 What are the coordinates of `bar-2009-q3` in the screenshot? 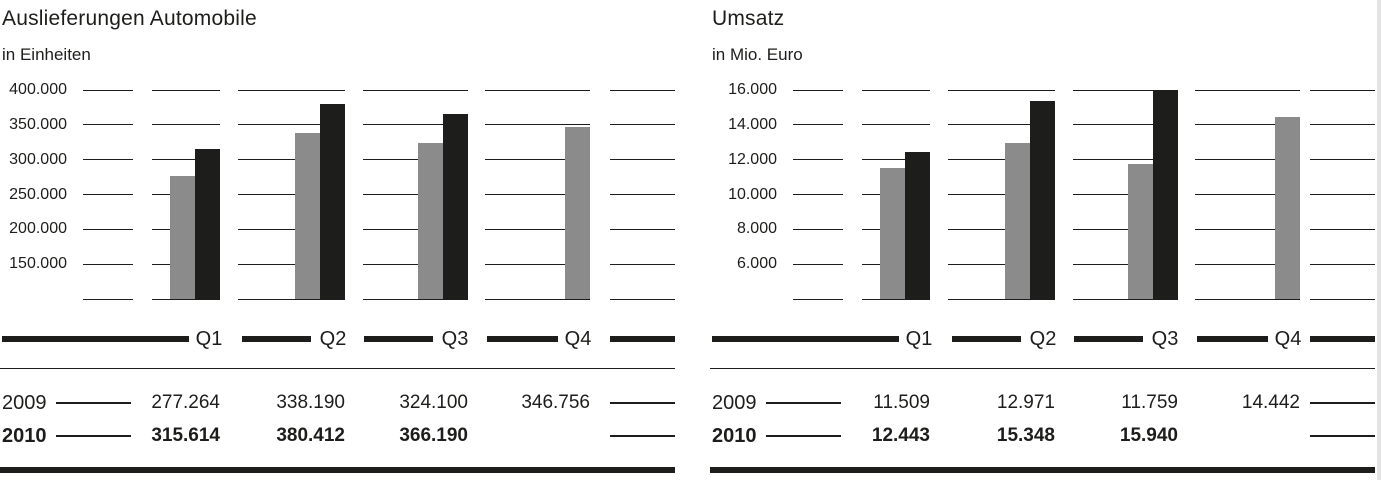 It's located at (1140, 231).